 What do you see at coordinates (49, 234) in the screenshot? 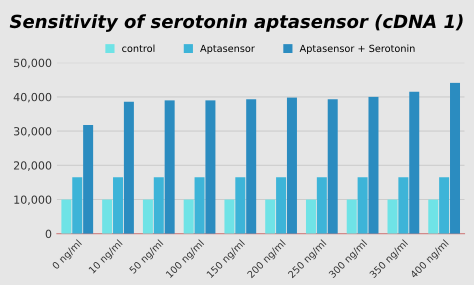
I see `y-tick-label: 0` at bounding box center [49, 234].